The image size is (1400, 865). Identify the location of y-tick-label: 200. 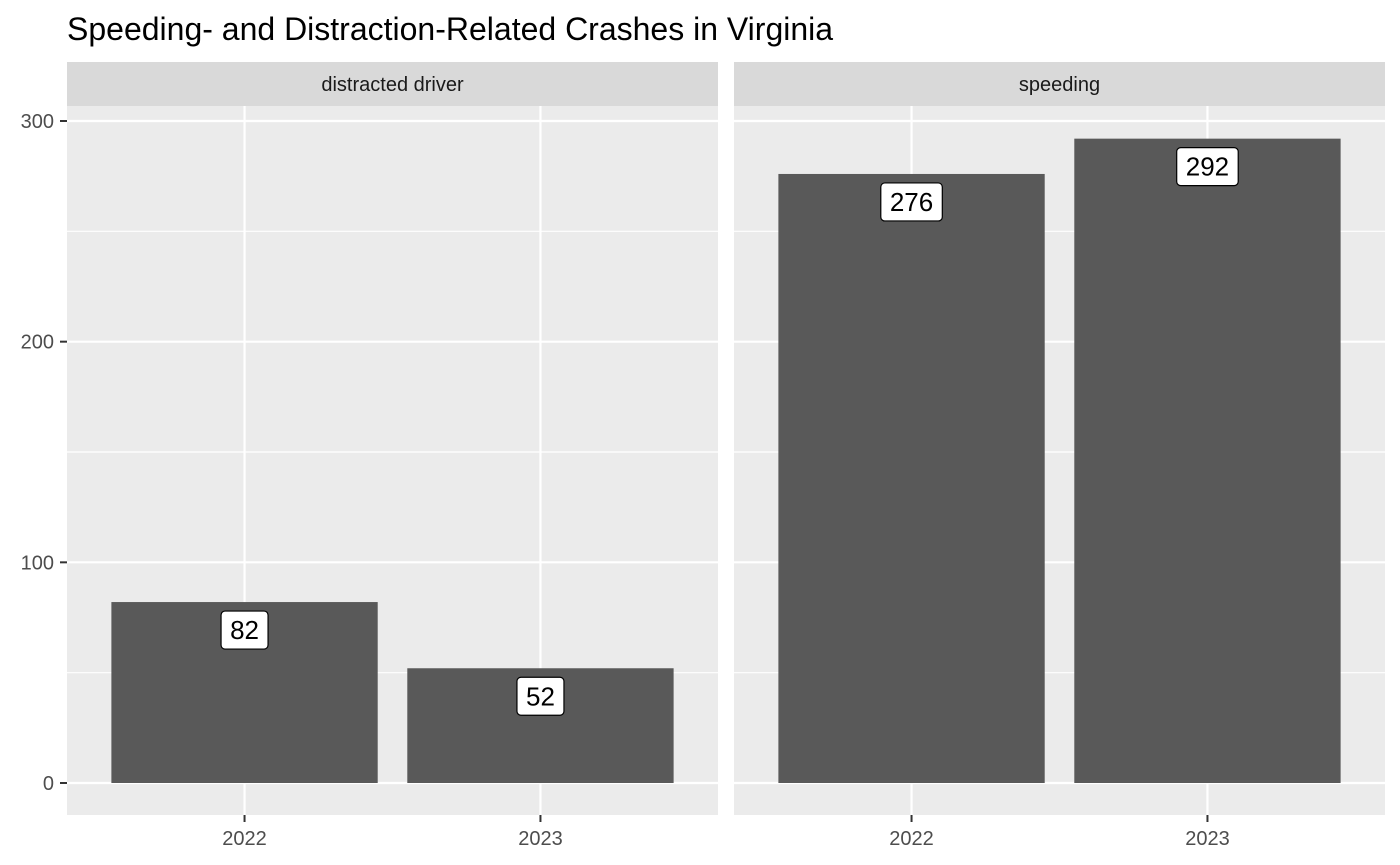
(37, 343).